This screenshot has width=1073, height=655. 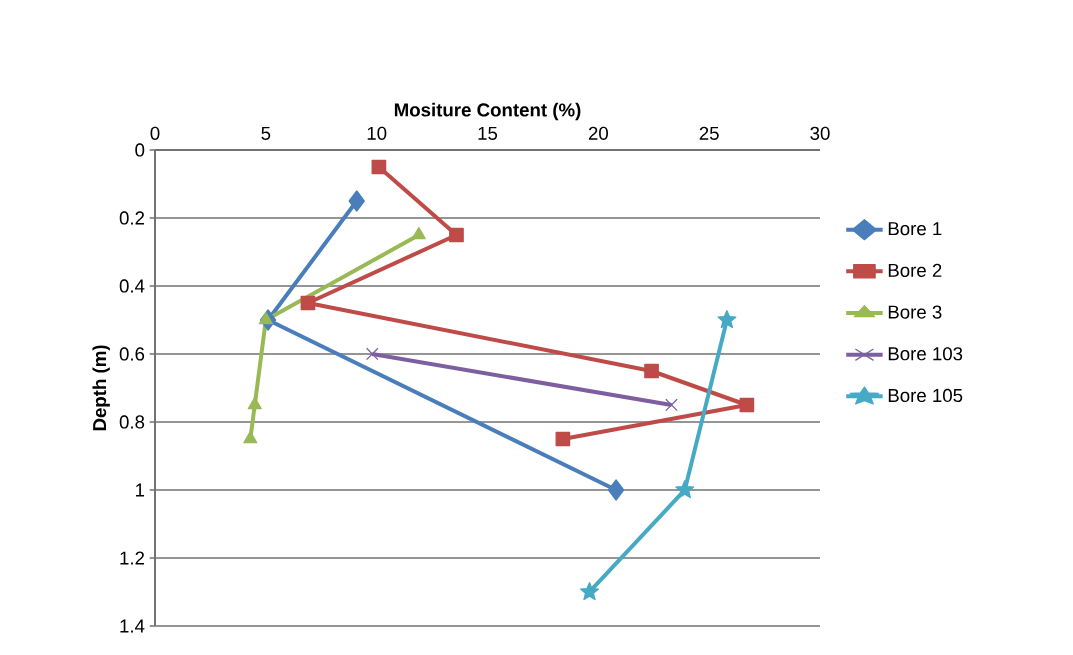 I want to click on x-tick-label: 5, so click(x=266, y=133).